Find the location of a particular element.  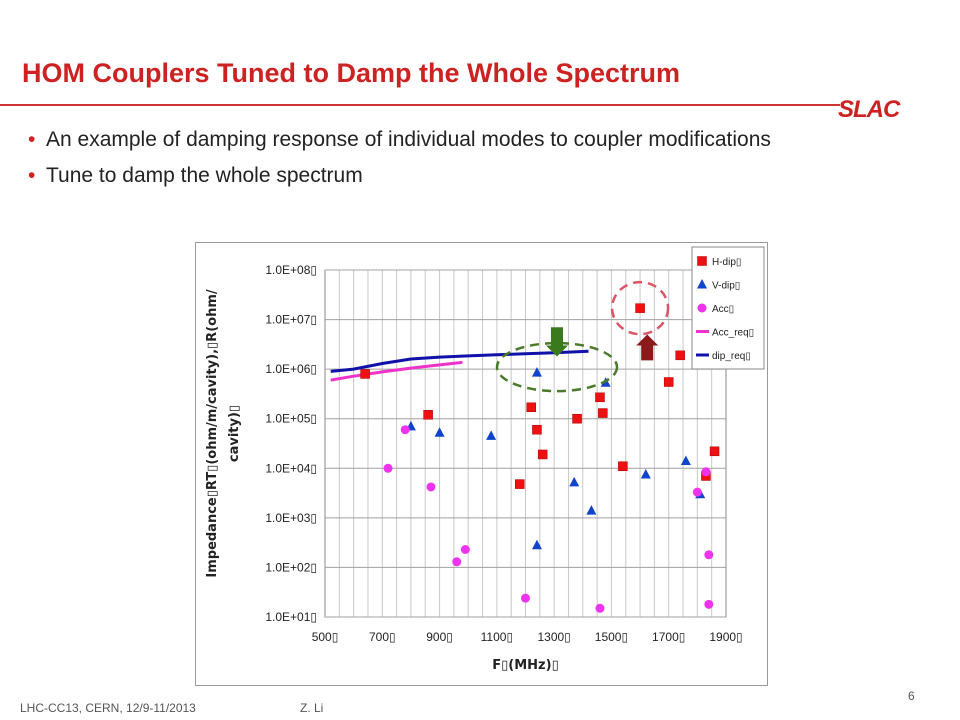

footer-conference: LHC-CC13, CERN, 12/9-11/2013 is located at coordinates (108, 708).